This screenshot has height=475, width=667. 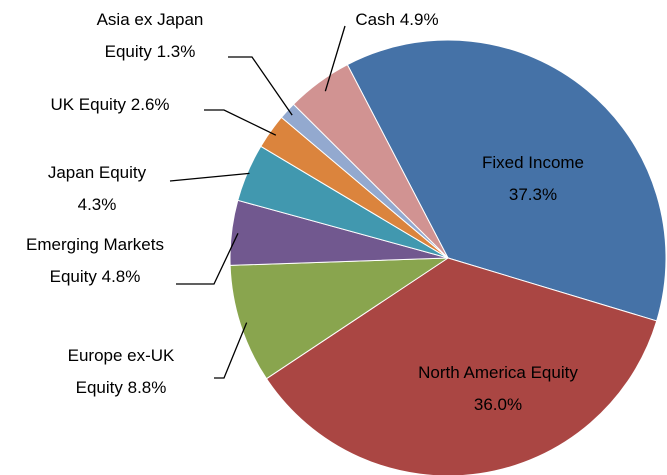 I want to click on slice-label: Asia ex Japan Equity 1.3%, so click(x=150, y=36).